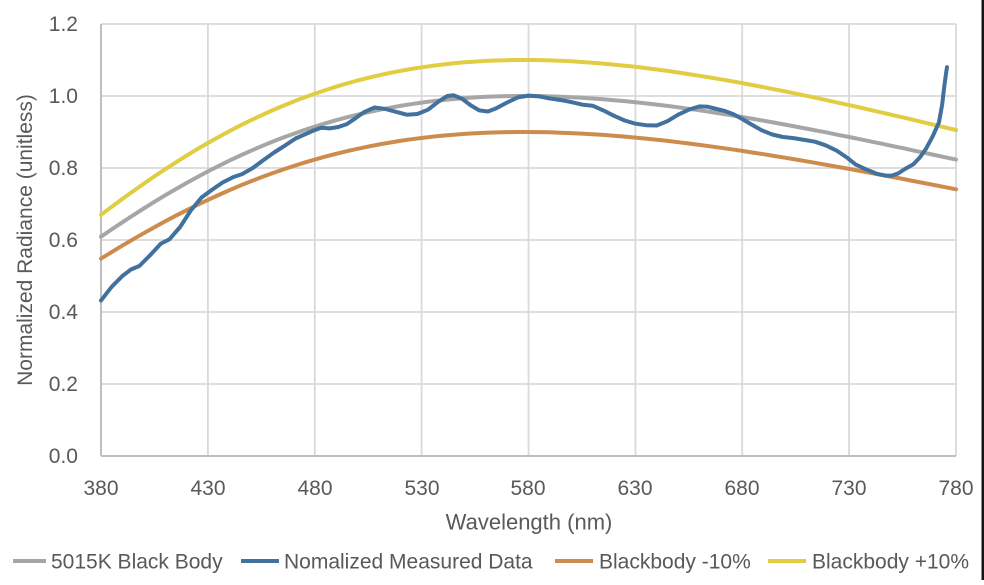 The height and width of the screenshot is (585, 984). Describe the element at coordinates (63, 456) in the screenshot. I see `svg-text: 0.0` at that location.